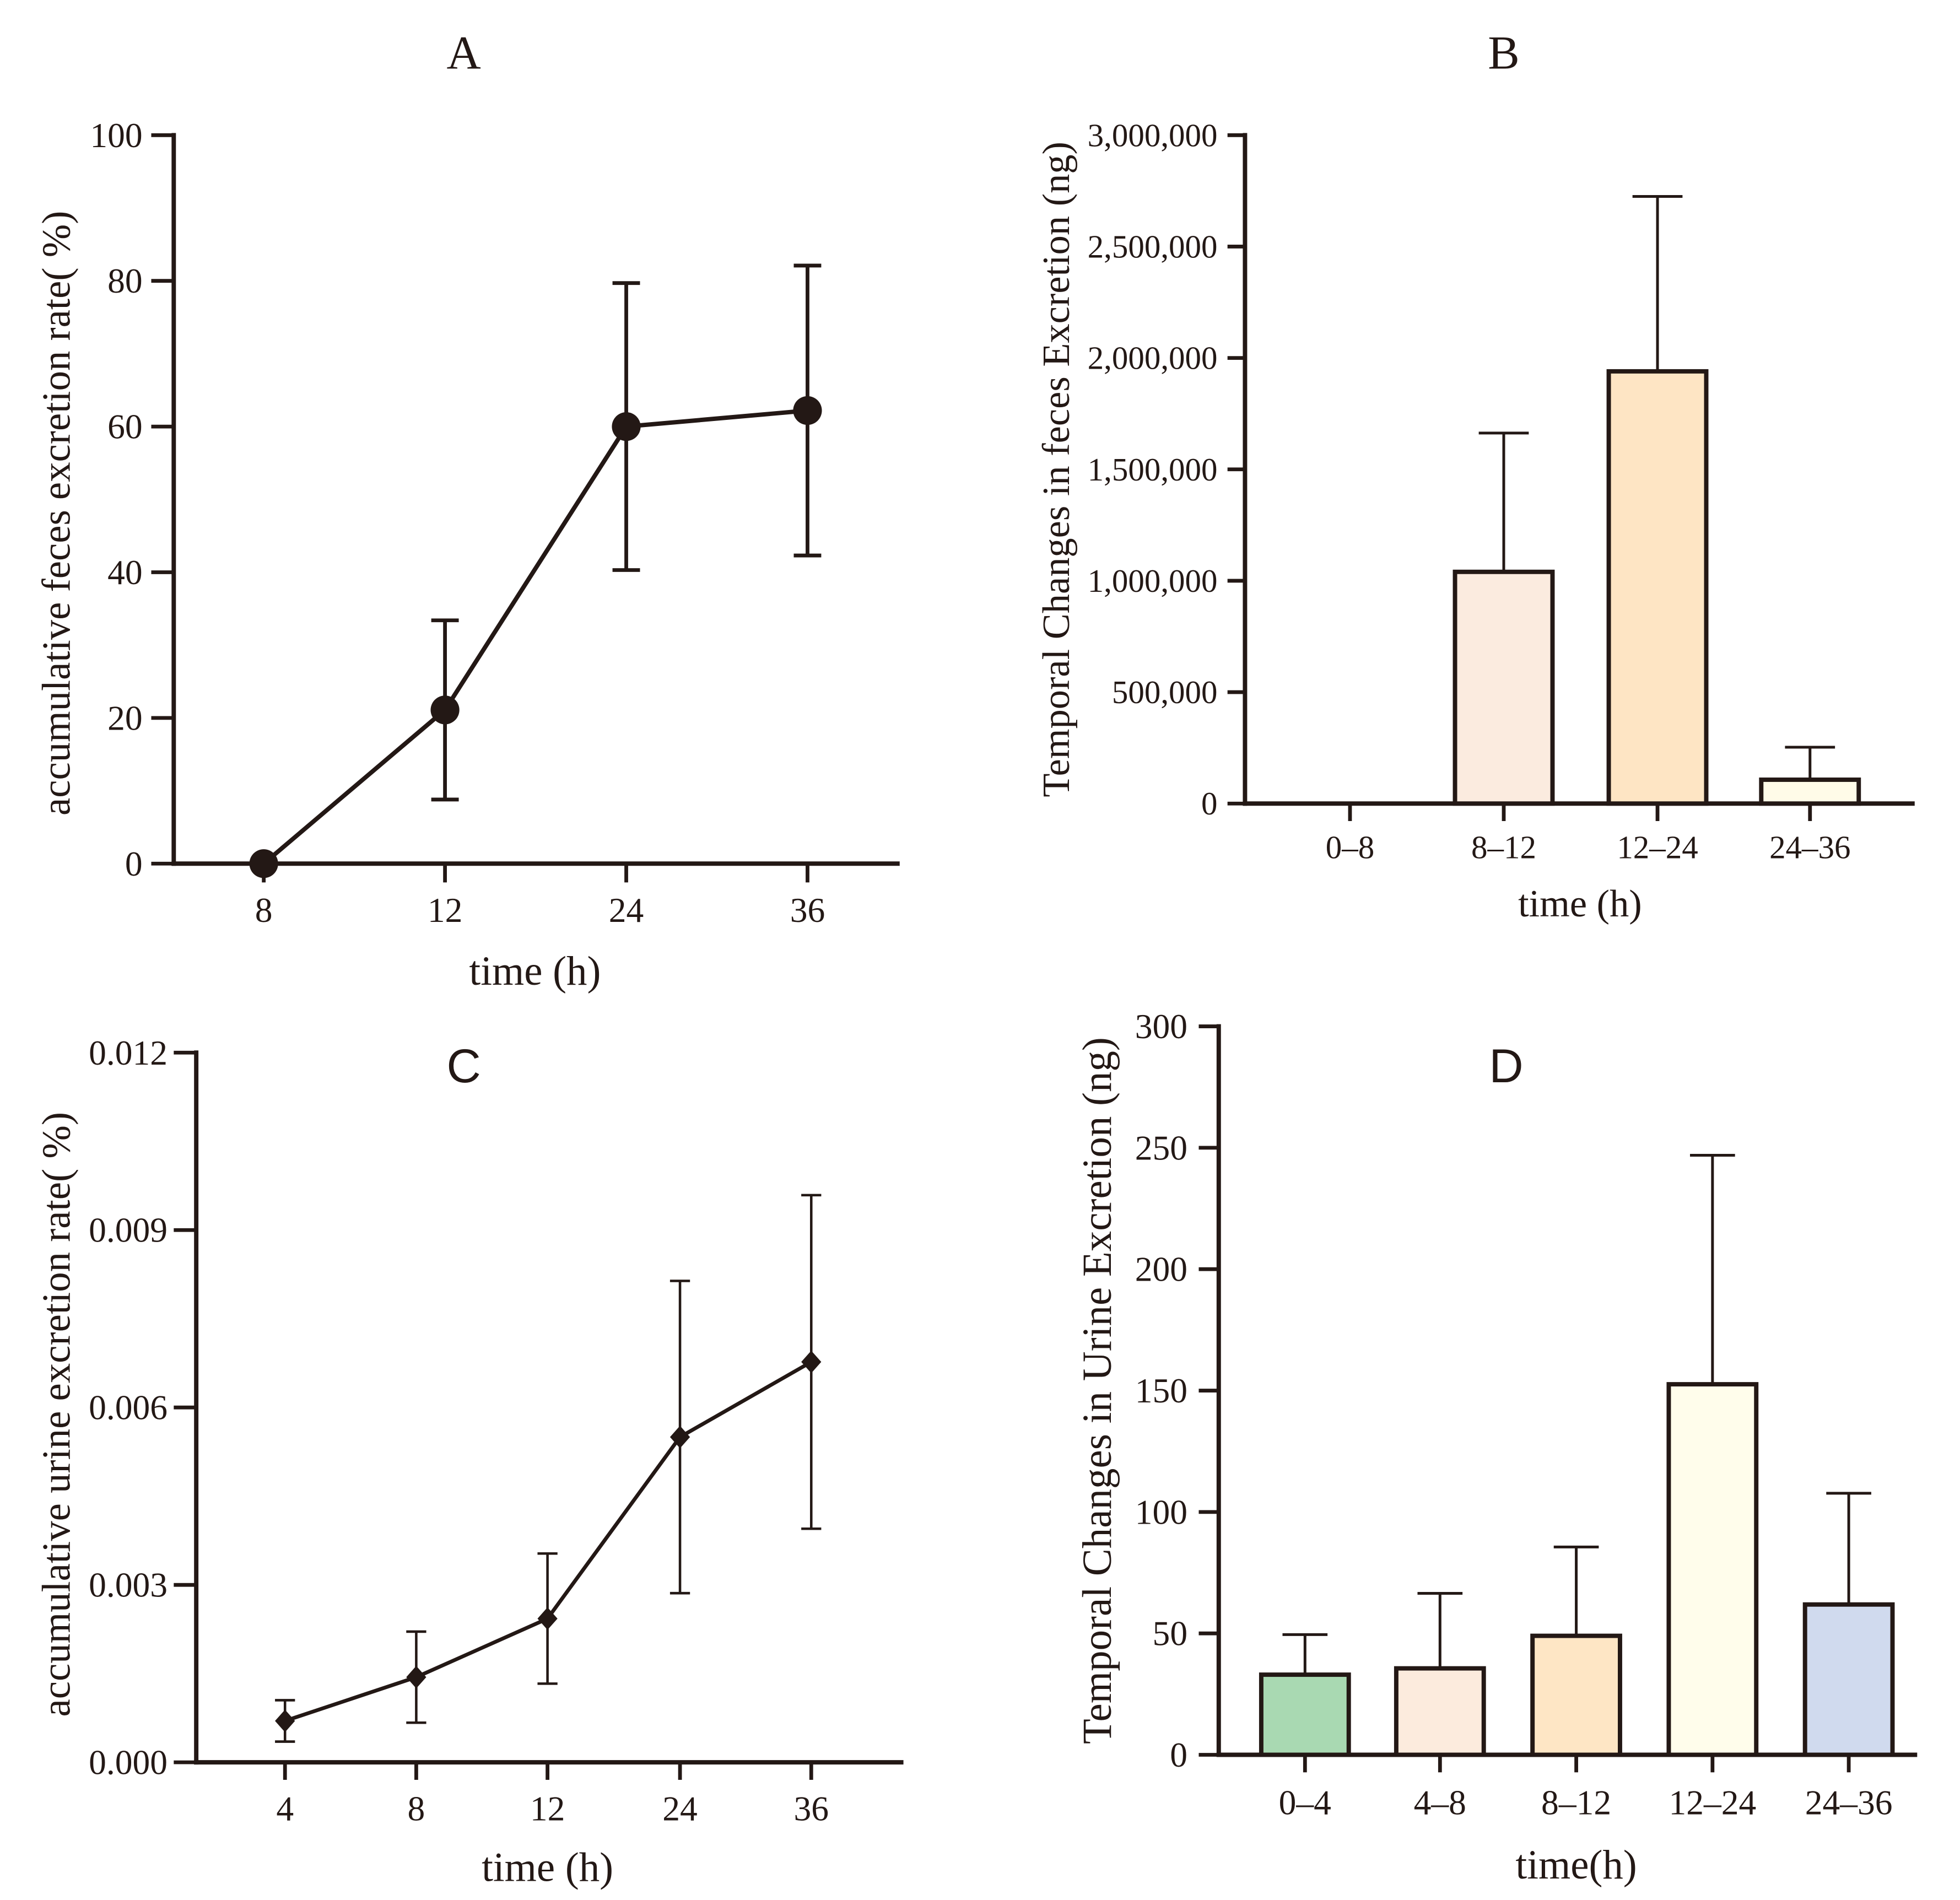 The image size is (1960, 1900). Describe the element at coordinates (445, 910) in the screenshot. I see `panel-a-x-tick-label: 12` at that location.